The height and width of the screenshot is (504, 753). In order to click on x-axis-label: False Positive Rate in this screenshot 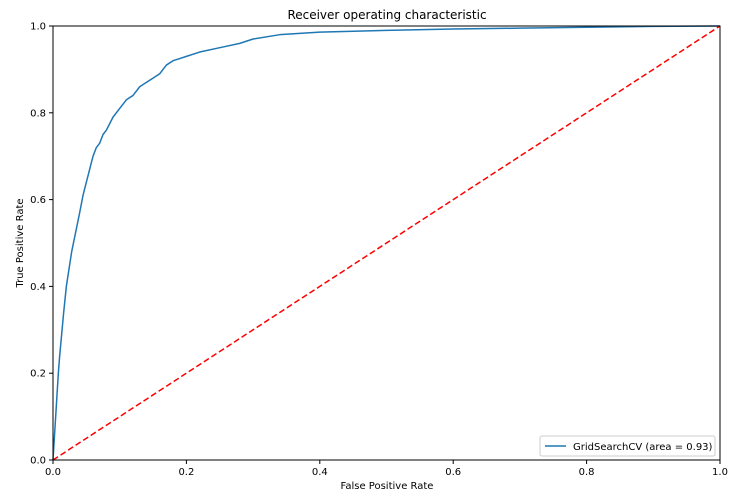, I will do `click(387, 486)`.